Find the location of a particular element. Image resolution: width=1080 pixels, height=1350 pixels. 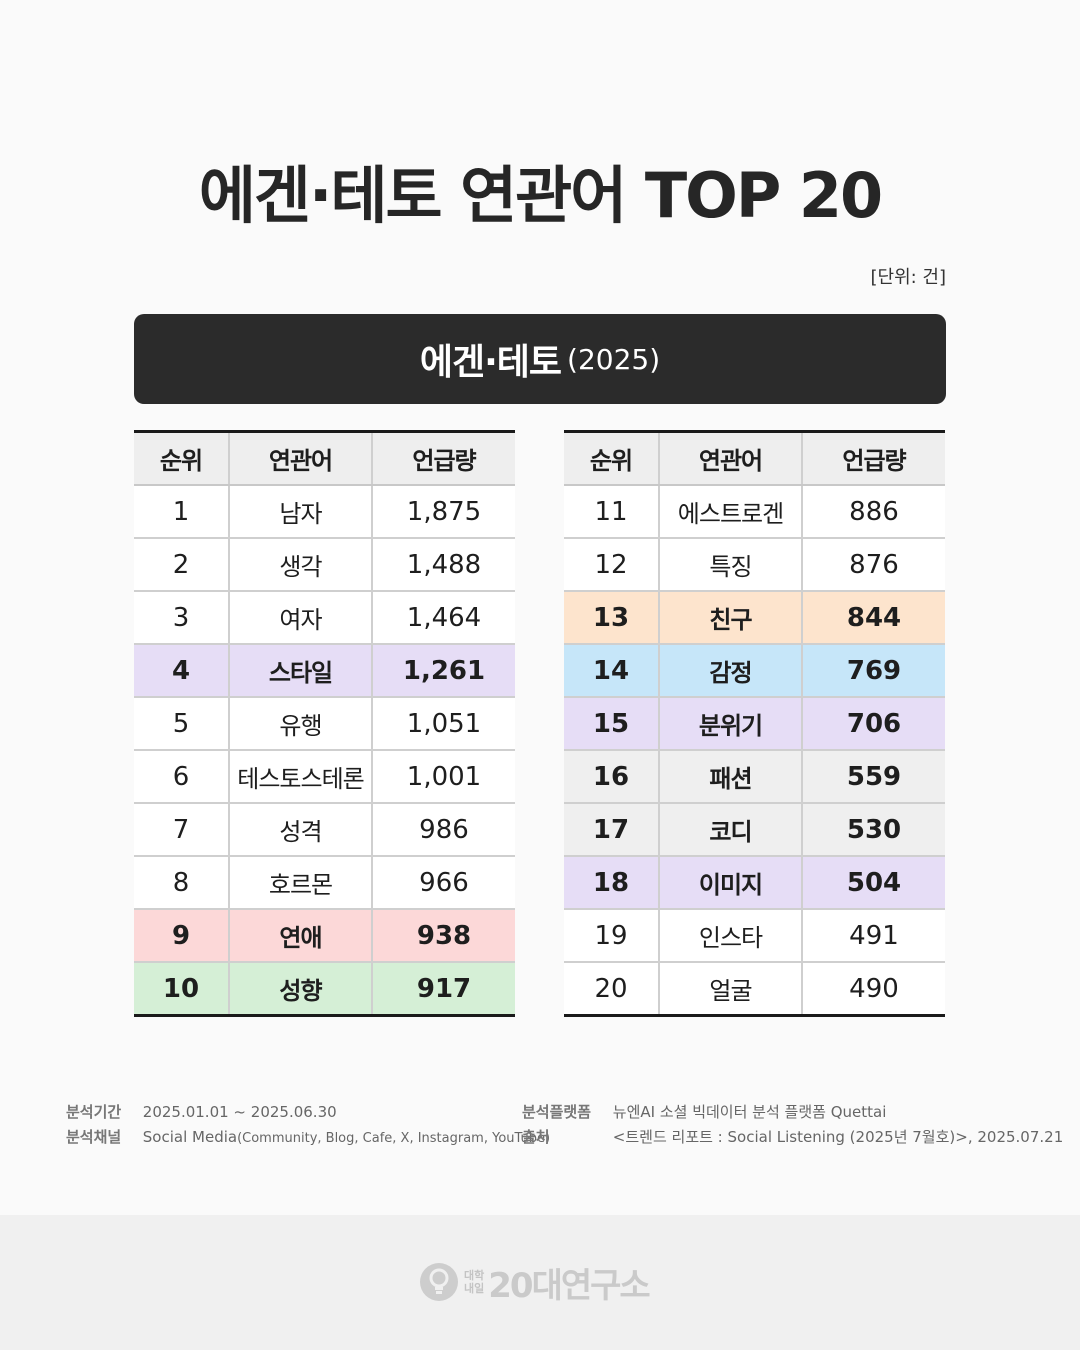

keyword-cell: 호르몬 is located at coordinates (300, 883).